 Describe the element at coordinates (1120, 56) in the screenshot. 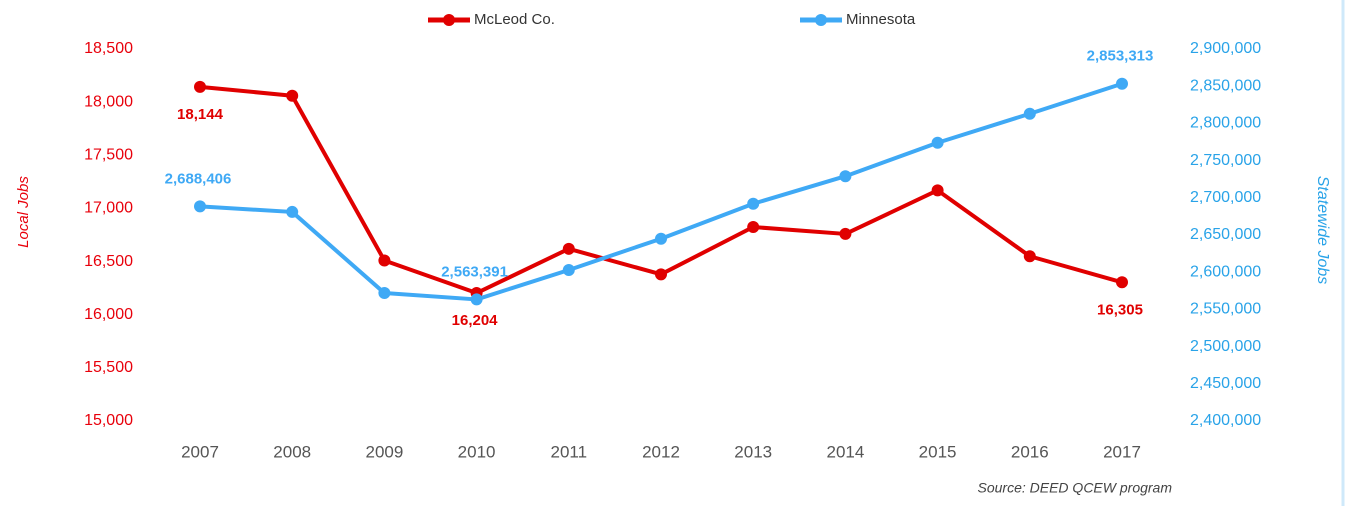

I see `data-label: 2,853,313` at that location.